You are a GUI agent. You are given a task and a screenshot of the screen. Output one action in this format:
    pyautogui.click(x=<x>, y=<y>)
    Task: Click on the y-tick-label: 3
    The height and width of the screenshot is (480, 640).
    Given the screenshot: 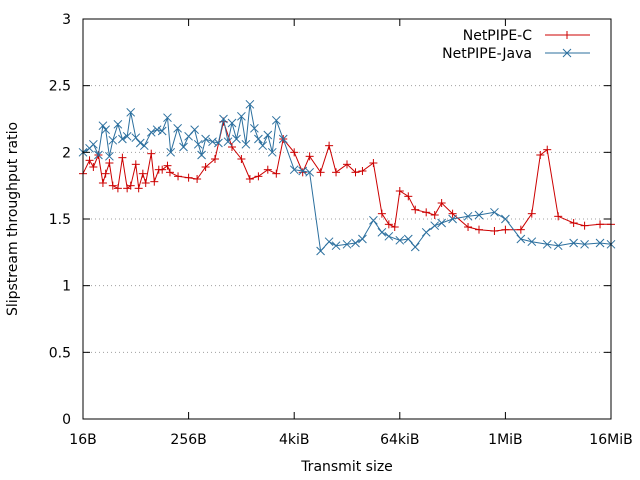 What is the action you would take?
    pyautogui.click(x=66, y=20)
    